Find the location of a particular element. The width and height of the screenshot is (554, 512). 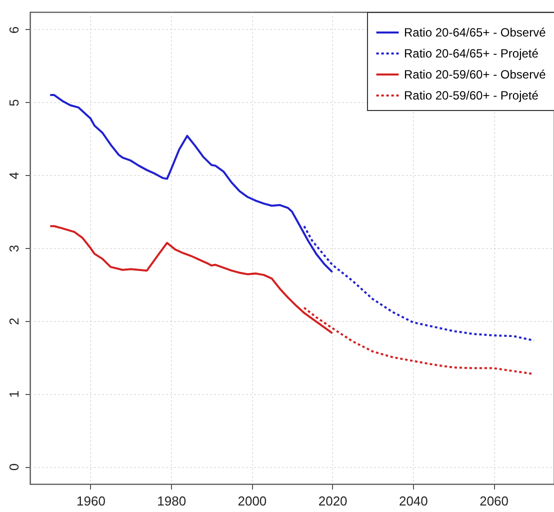

y-tick-label: 1 is located at coordinates (14, 394).